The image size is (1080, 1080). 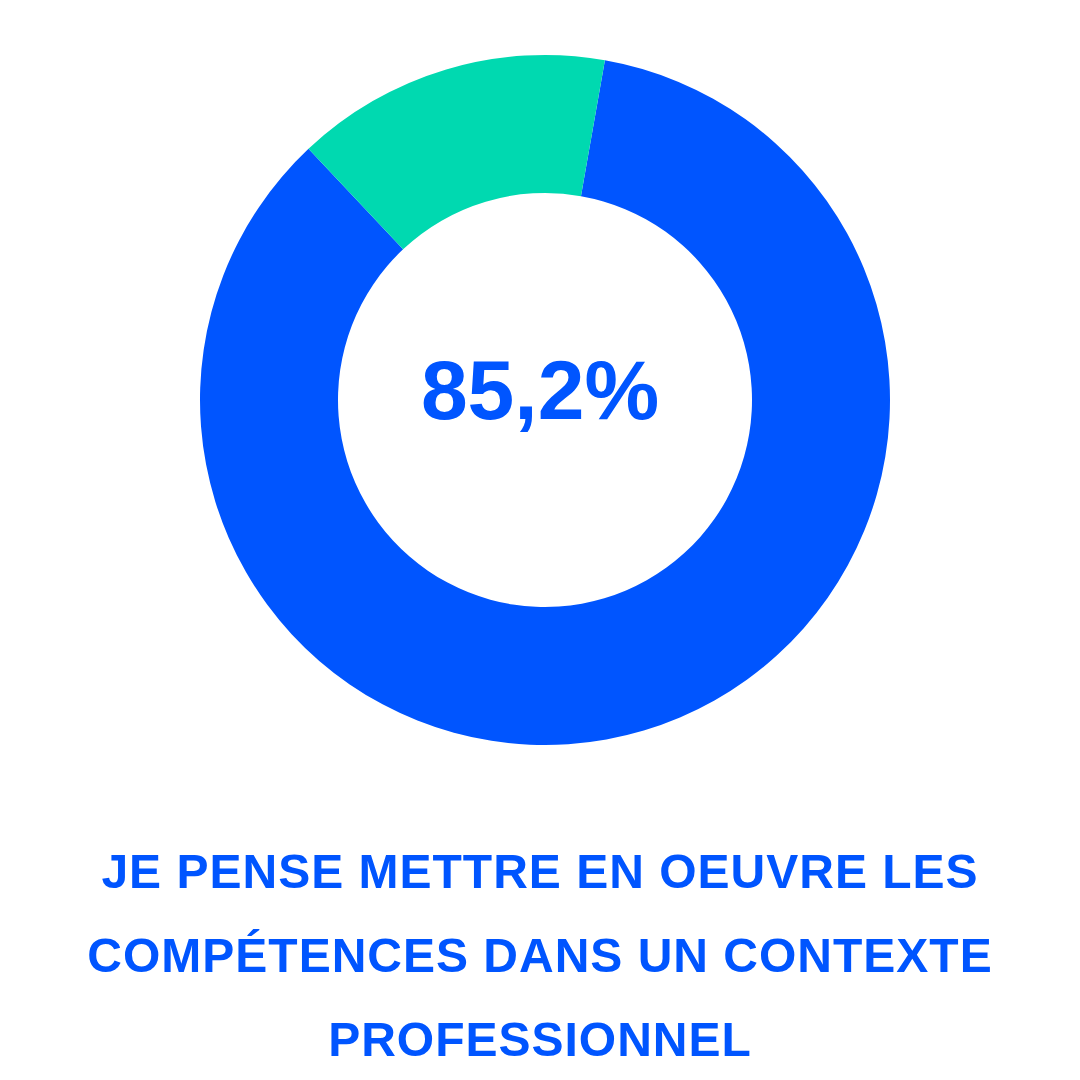 I want to click on text: 85,2%, so click(x=540, y=390).